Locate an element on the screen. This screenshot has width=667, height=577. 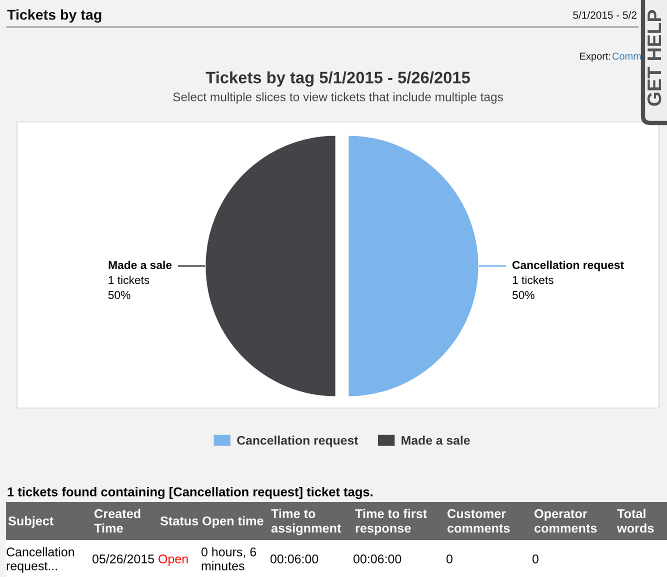
legend-label: Made a sale is located at coordinates (436, 440).